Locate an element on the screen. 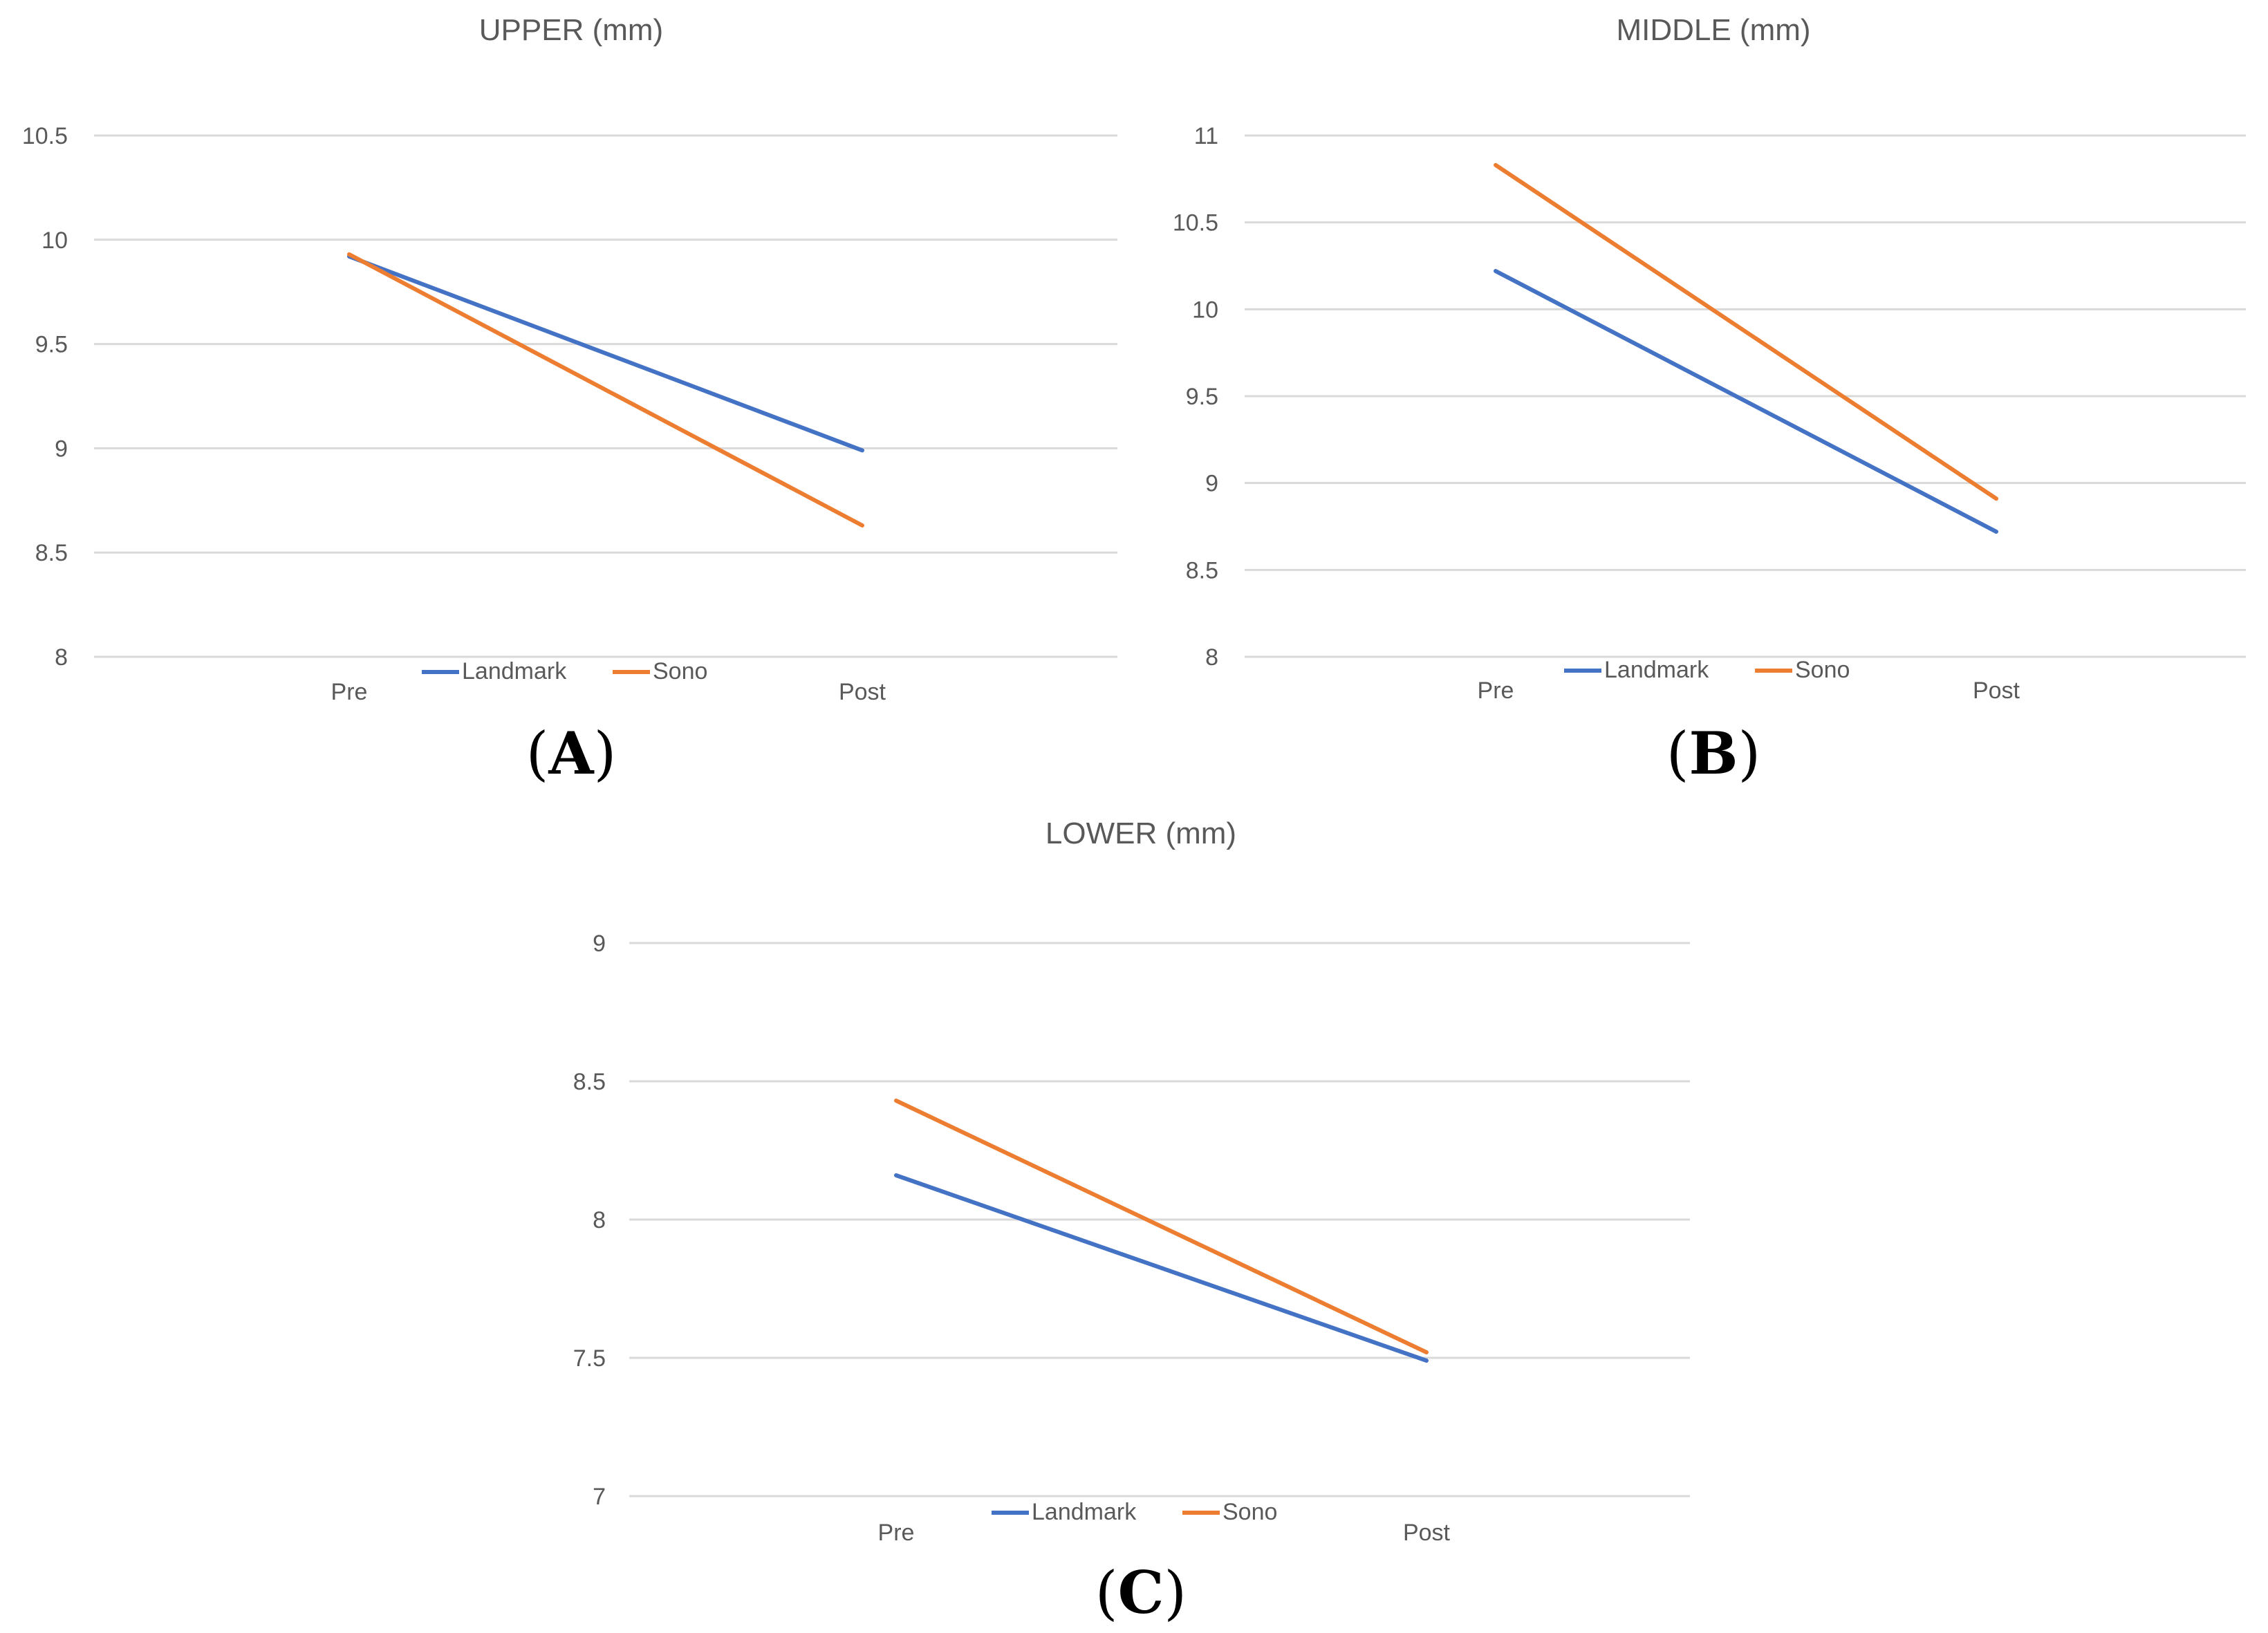  panel-letter-b: B is located at coordinates (1713, 753).